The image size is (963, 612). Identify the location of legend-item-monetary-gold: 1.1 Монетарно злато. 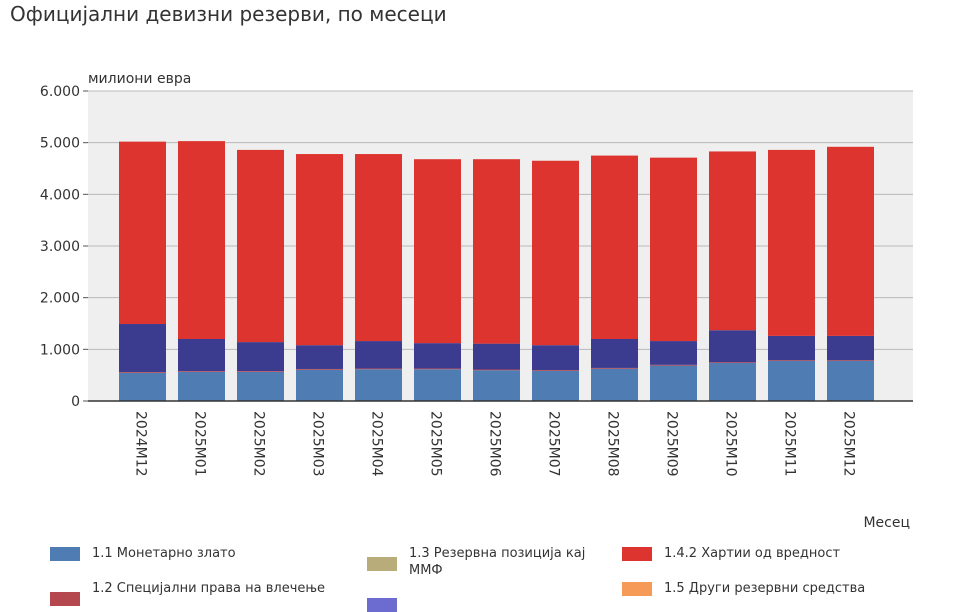
(143, 553).